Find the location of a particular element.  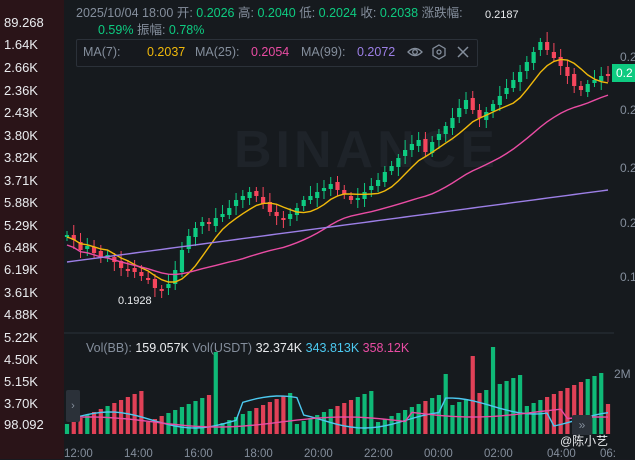

current-price-tag: 0.2 is located at coordinates (623, 73).